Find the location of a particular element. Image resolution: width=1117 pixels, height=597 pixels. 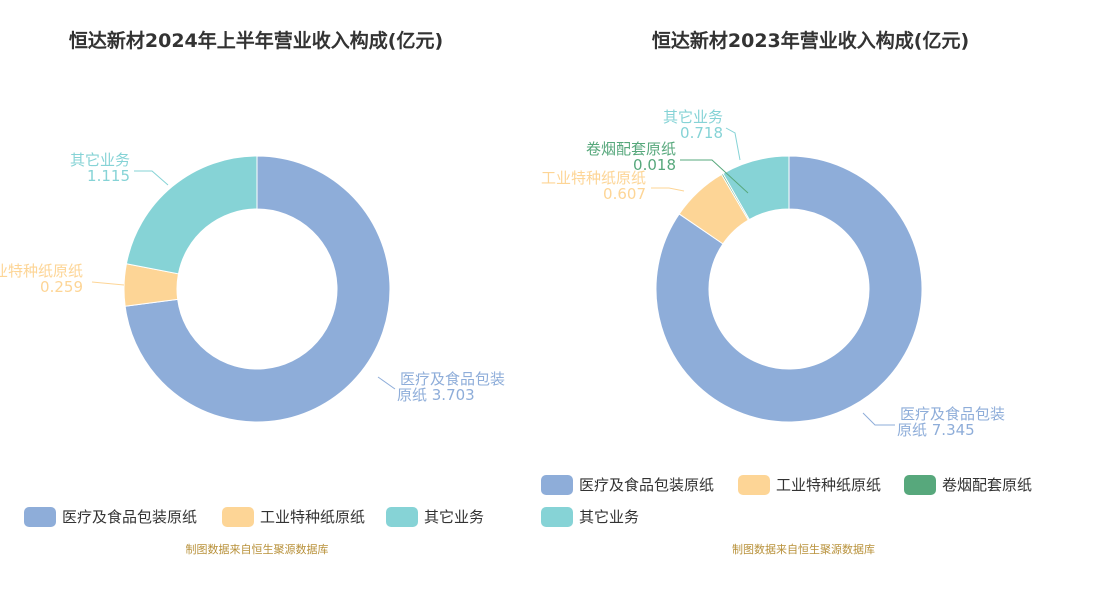

legend-item: 卷烟配套原纸 is located at coordinates (968, 484).